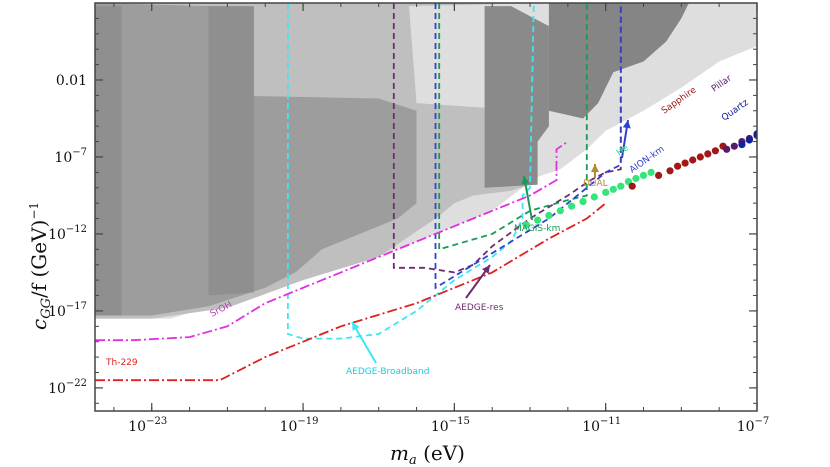  I want to click on x-tick-label: 10−7, so click(753, 425).